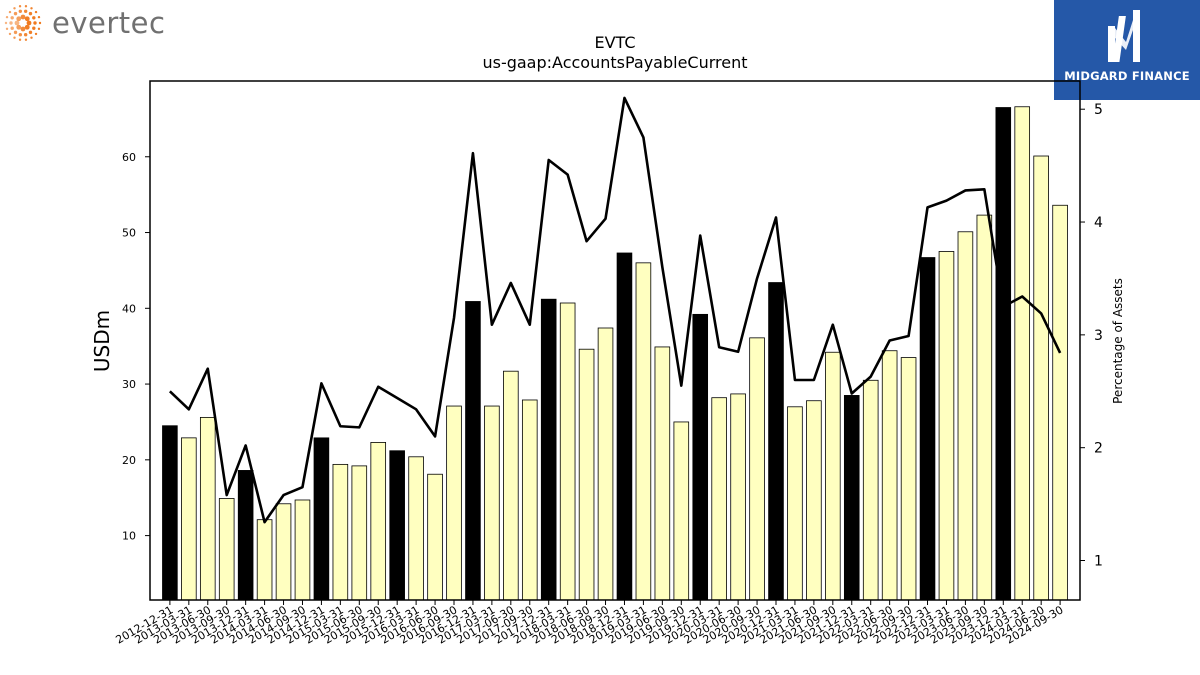  What do you see at coordinates (129, 384) in the screenshot?
I see `y-tick-label: 30` at bounding box center [129, 384].